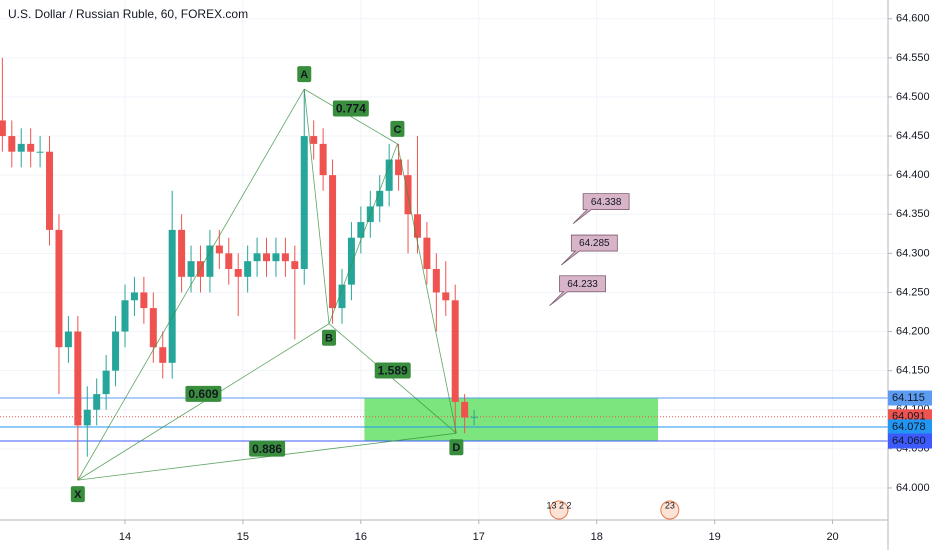 This screenshot has width=932, height=555. I want to click on y-tick-label: 64.000, so click(913, 488).